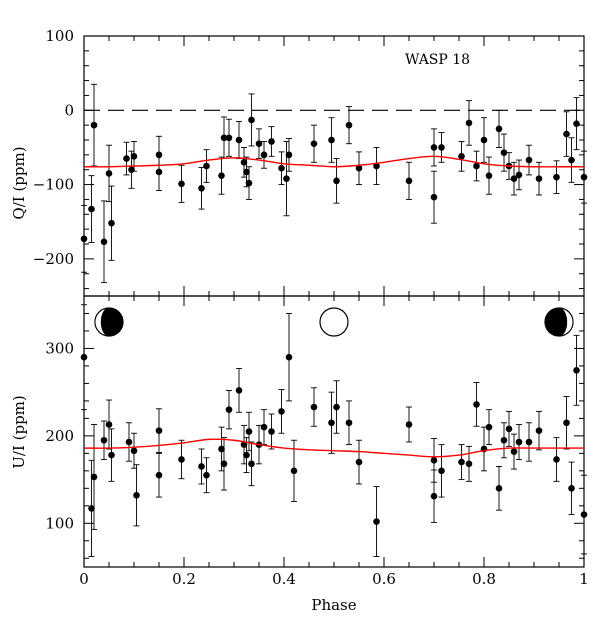 This screenshot has height=628, width=598. I want to click on x-tick-label: 0.8, so click(484, 579).